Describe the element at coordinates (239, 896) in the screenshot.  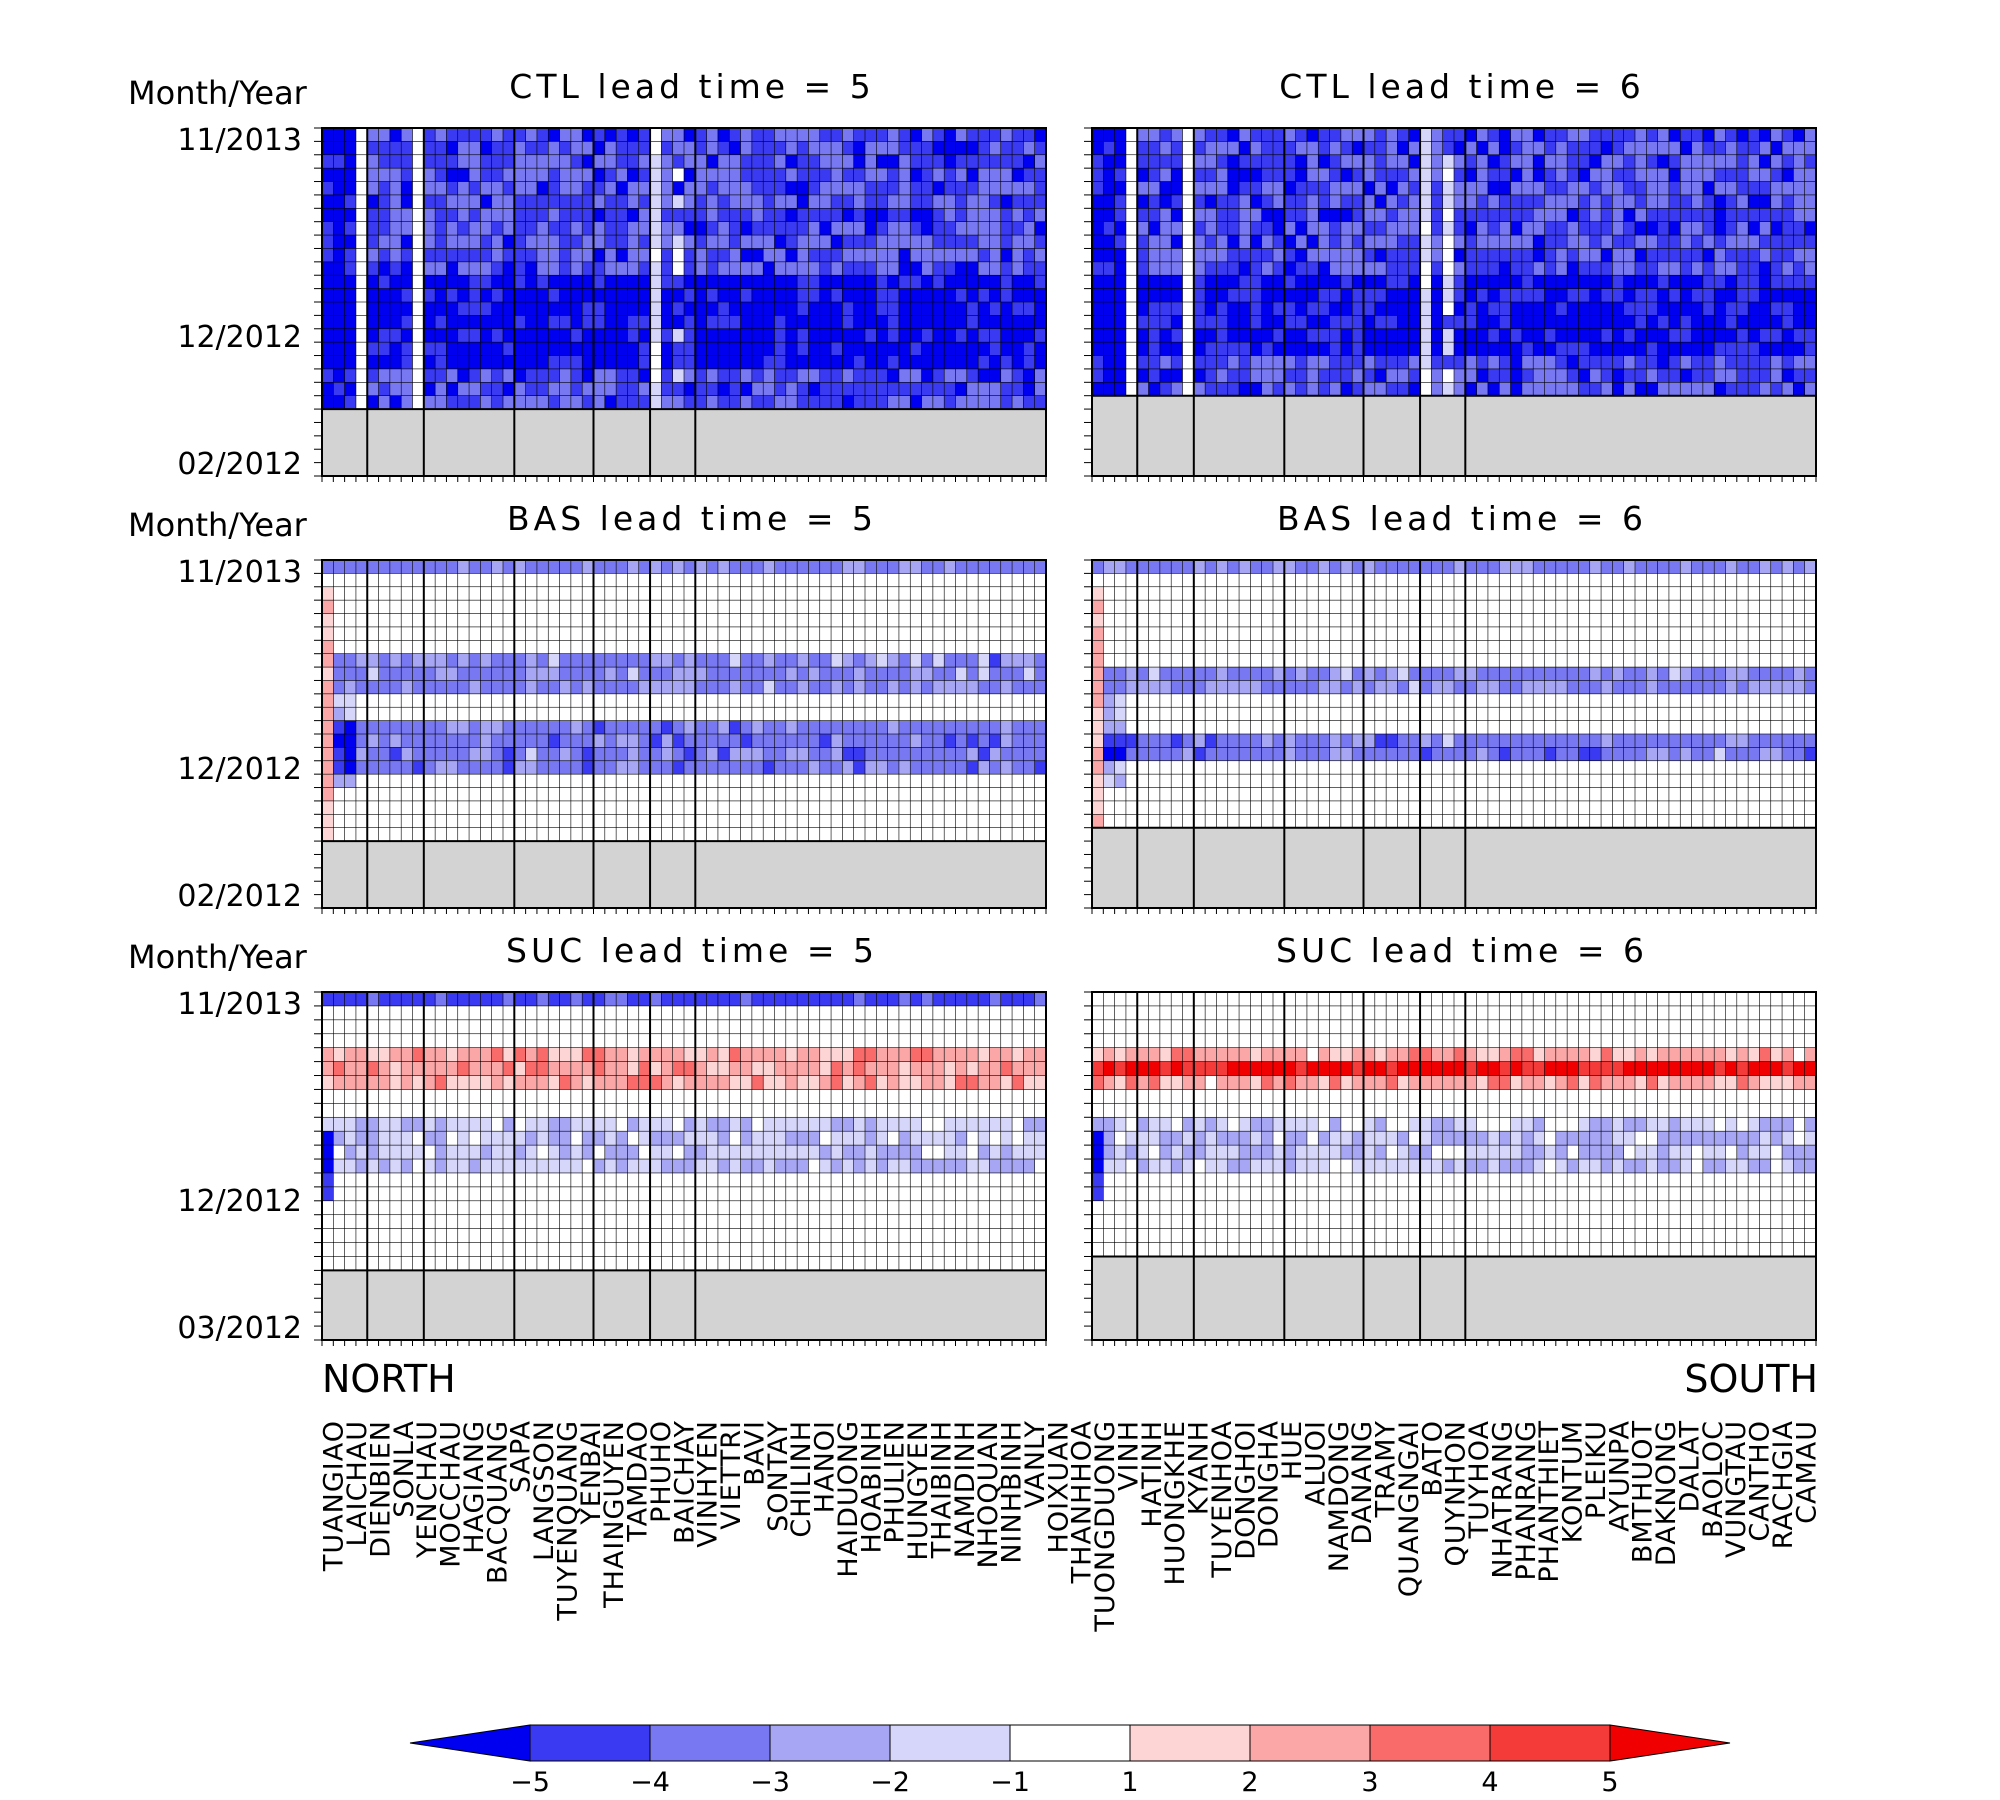
I see `y-tick-bottom: 02/2012` at that location.